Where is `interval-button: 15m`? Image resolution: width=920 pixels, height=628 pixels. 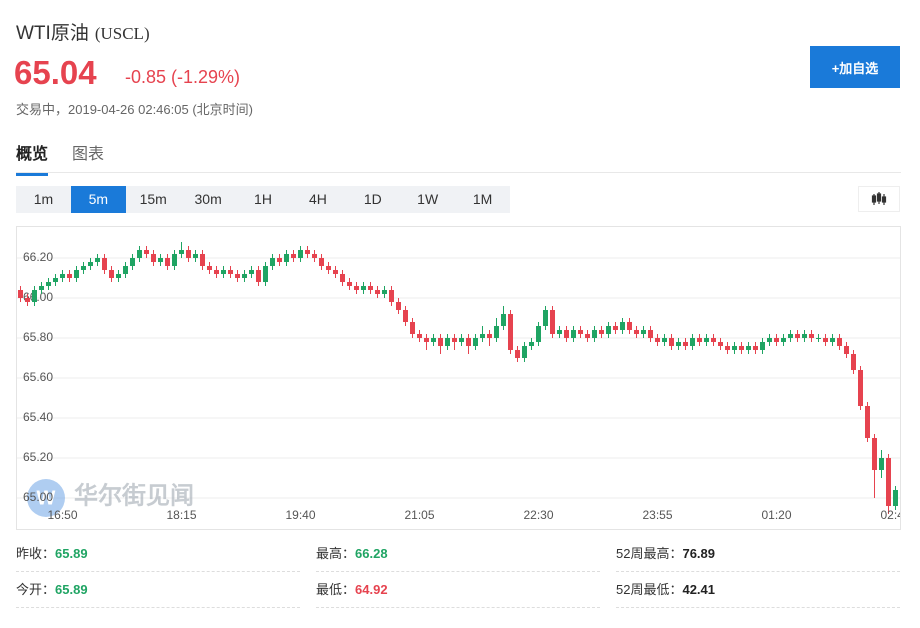
interval-button: 15m is located at coordinates (153, 199).